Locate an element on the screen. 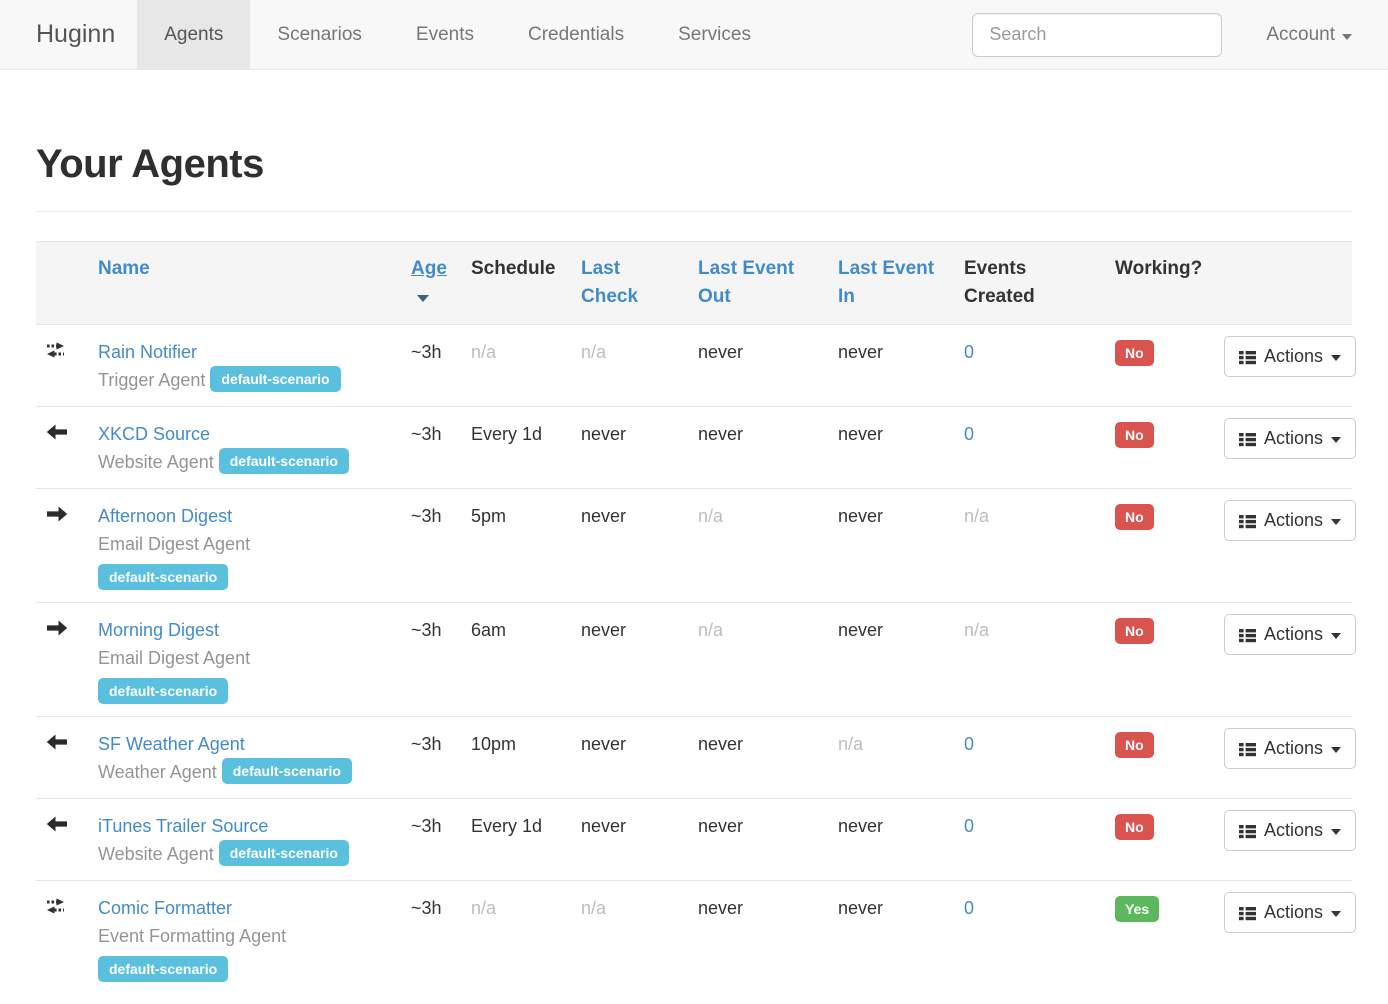 The width and height of the screenshot is (1388, 1004). cell-actions: Actions is located at coordinates (1286, 545).